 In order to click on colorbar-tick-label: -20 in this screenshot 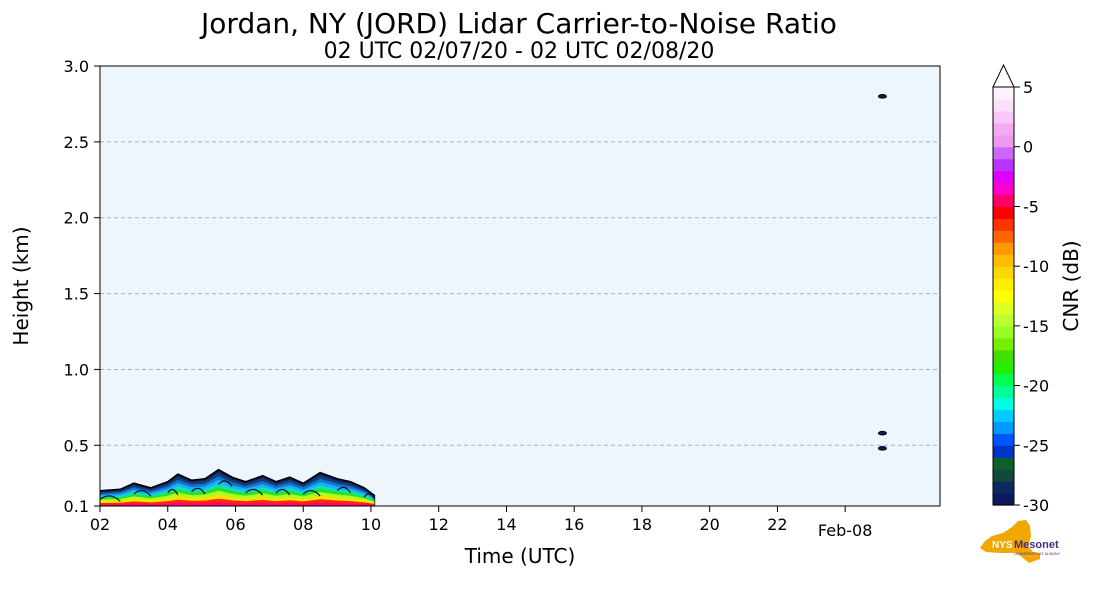, I will do `click(1036, 386)`.